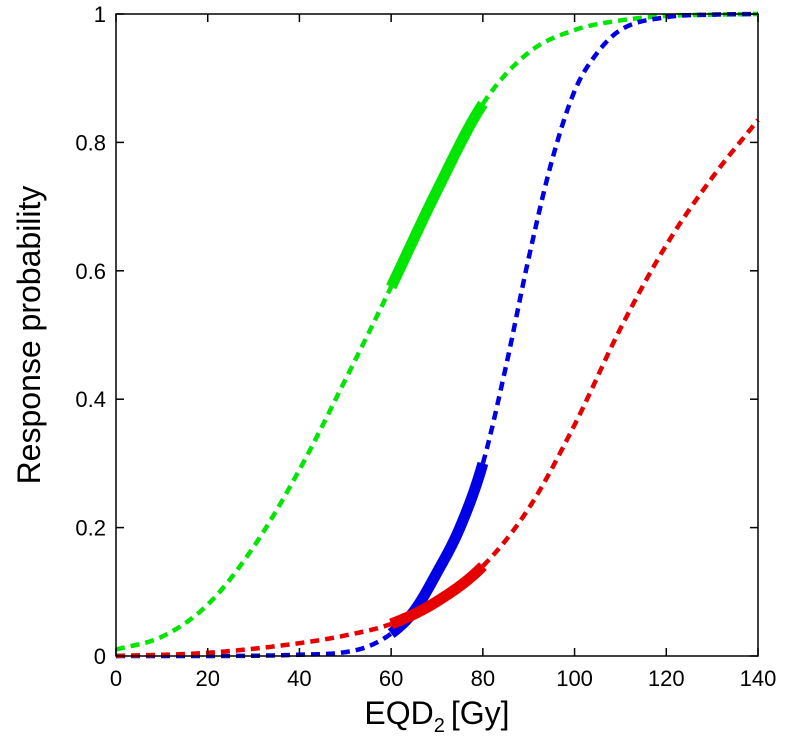  What do you see at coordinates (398, 713) in the screenshot?
I see `x-axis-label-main: EQD` at bounding box center [398, 713].